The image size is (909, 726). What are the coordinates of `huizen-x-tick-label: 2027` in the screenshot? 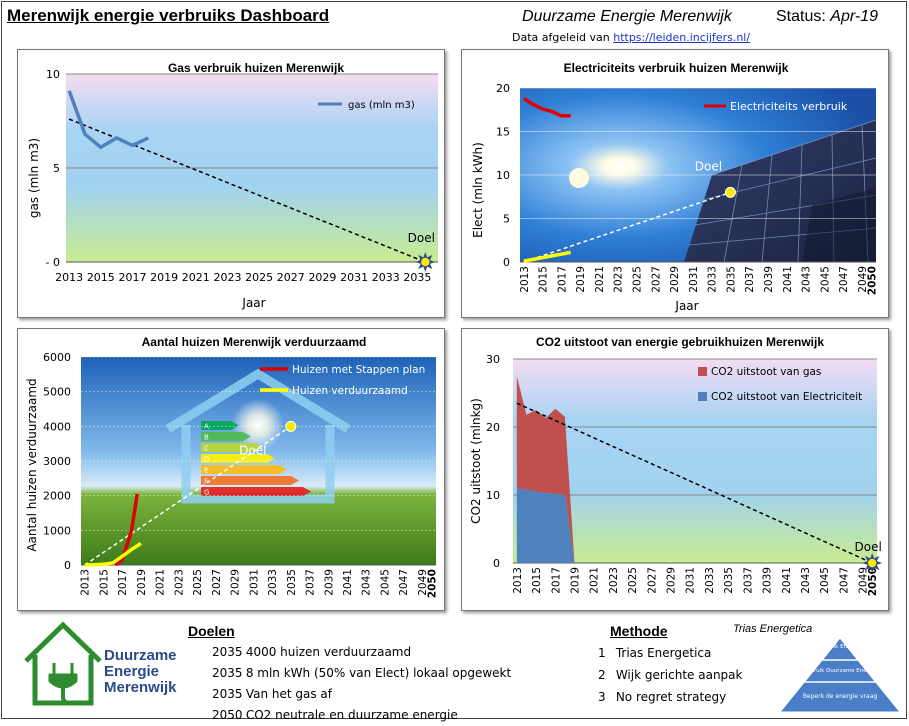 It's located at (217, 582).